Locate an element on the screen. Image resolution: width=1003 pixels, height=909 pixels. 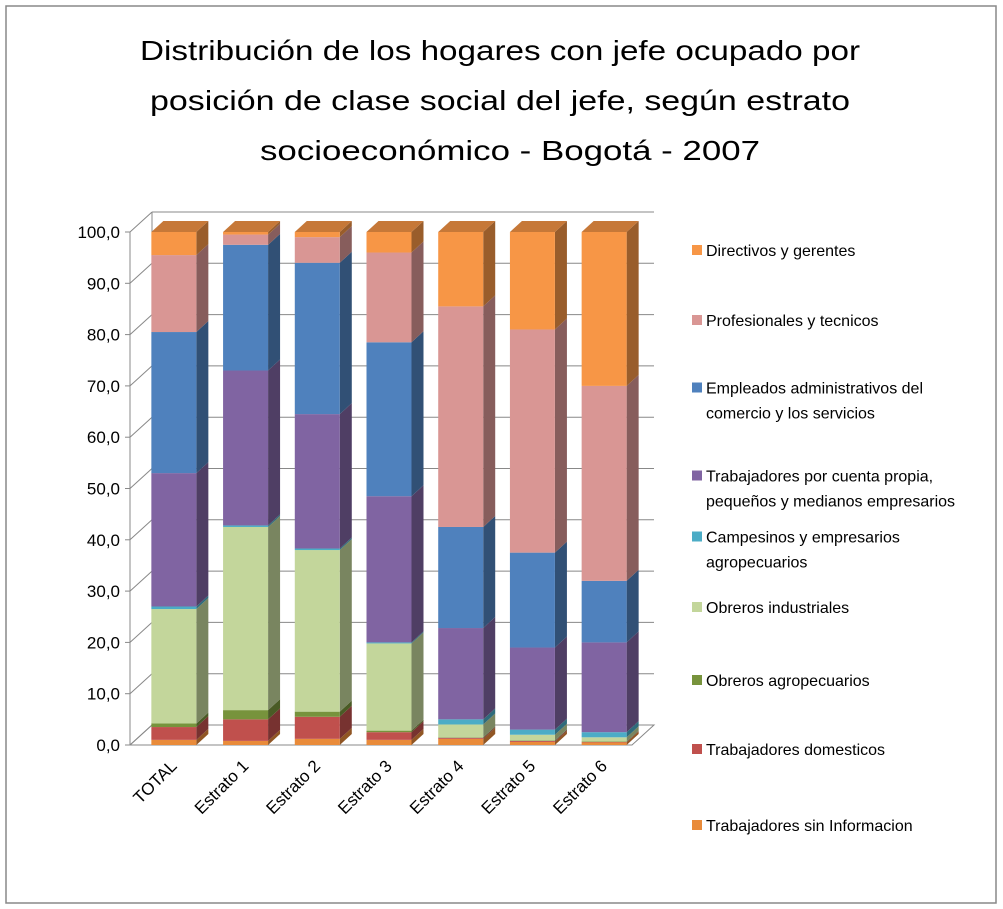
y-tick-label: 70,0 is located at coordinates (103, 386).